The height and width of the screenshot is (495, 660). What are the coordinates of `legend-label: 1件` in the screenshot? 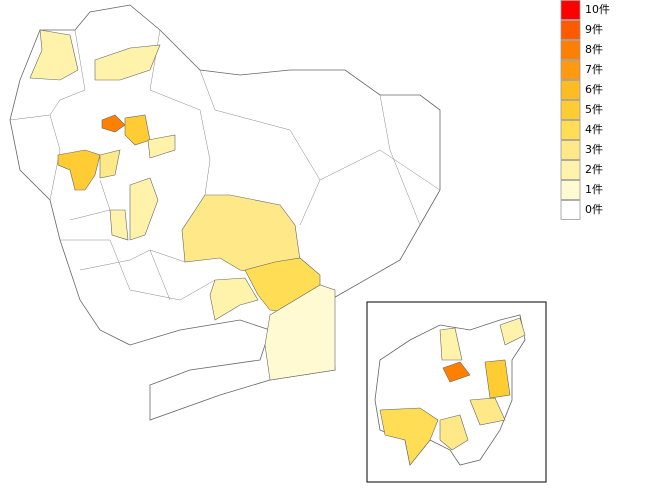 It's located at (594, 189).